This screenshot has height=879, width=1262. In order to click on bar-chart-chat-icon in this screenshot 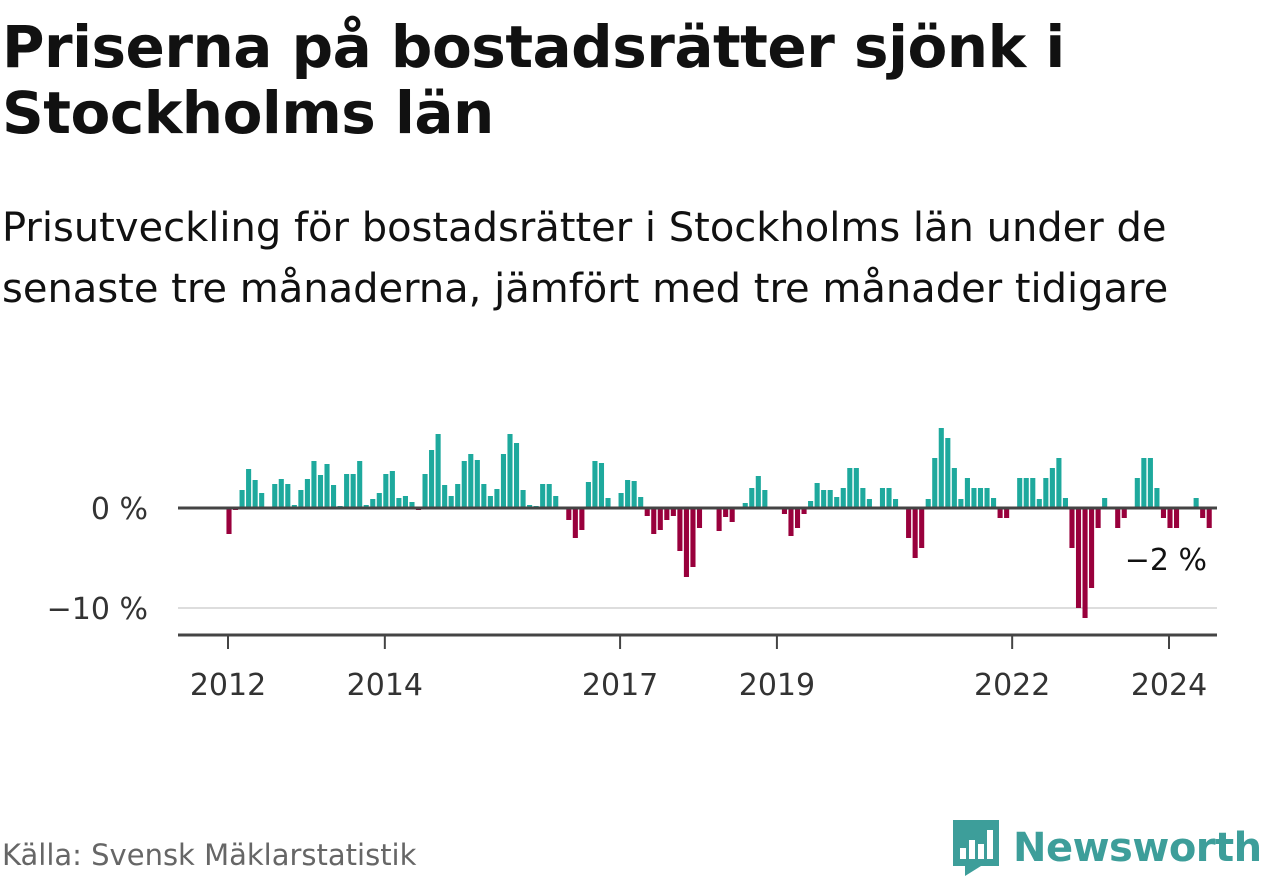, I will do `click(976, 848)`.